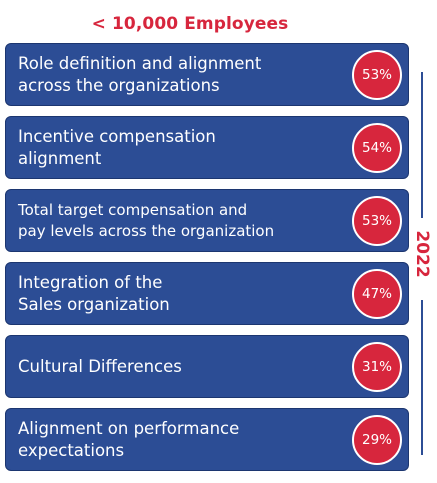 The height and width of the screenshot is (483, 437). I want to click on challenge-label-line1: Alignment on performance, so click(129, 428).